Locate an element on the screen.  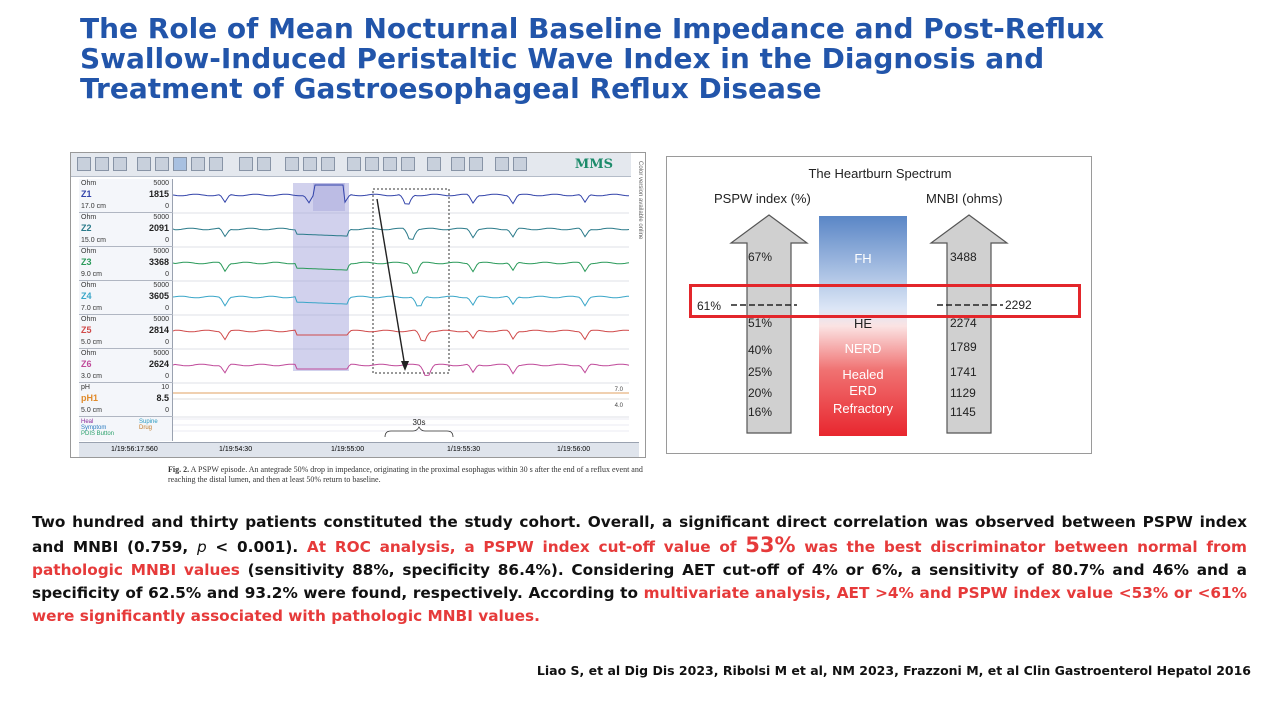
pspw-value: 20% is located at coordinates (760, 393).